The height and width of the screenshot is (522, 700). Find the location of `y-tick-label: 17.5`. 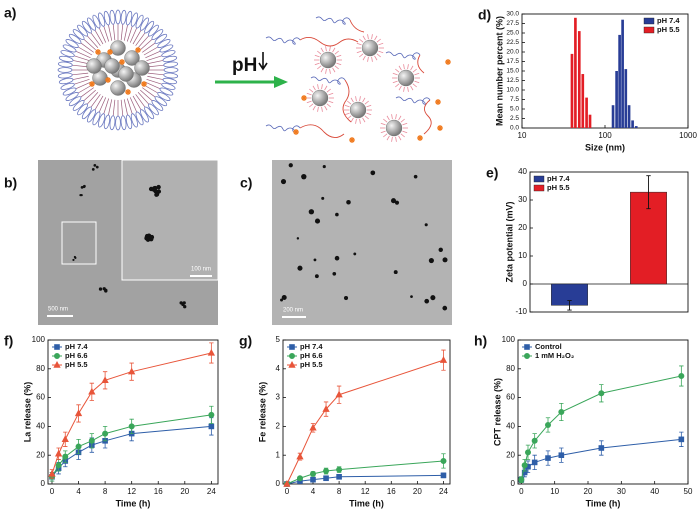

y-tick-label: 17.5 is located at coordinates (512, 61).